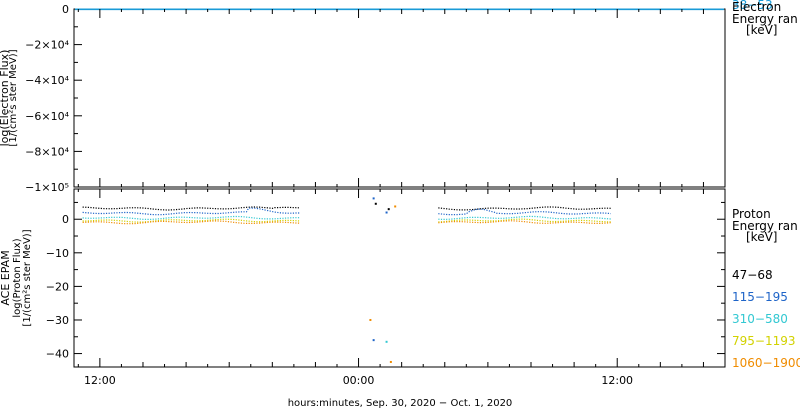  Describe the element at coordinates (6, 277) in the screenshot. I see `proton-y-axis-label-1: ACE EPAM` at that location.